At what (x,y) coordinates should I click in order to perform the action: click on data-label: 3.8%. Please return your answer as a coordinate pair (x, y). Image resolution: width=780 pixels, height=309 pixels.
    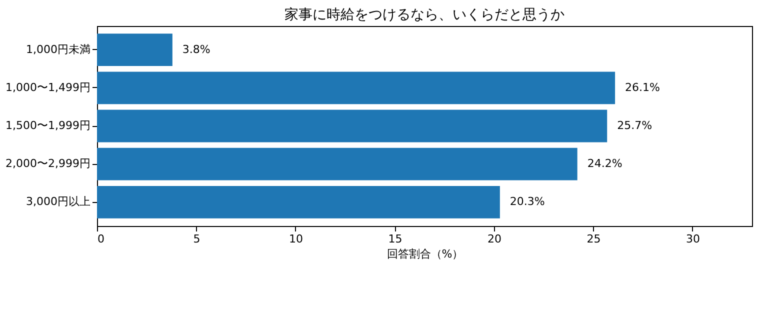
    Looking at the image, I should click on (196, 49).